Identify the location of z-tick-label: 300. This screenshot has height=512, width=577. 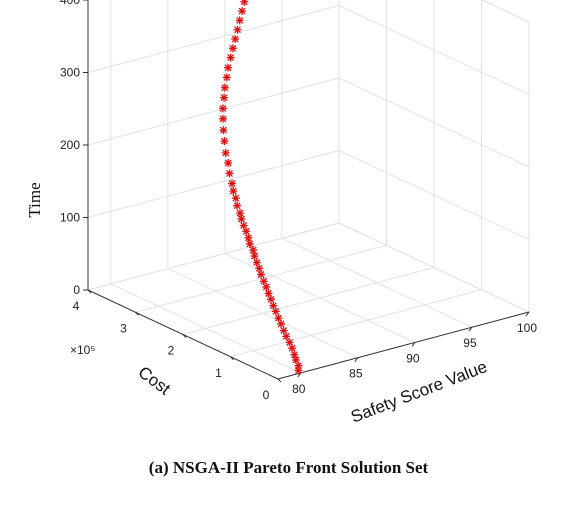
(70, 73).